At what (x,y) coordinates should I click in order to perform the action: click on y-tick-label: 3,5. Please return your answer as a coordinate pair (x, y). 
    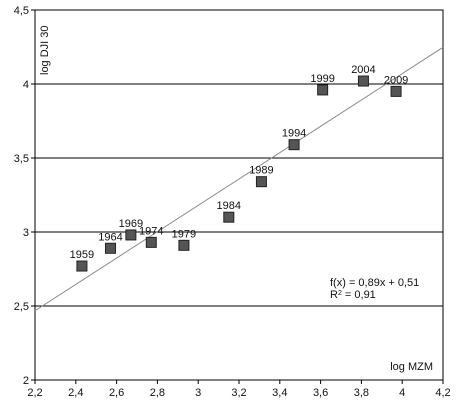
    Looking at the image, I should click on (21, 159).